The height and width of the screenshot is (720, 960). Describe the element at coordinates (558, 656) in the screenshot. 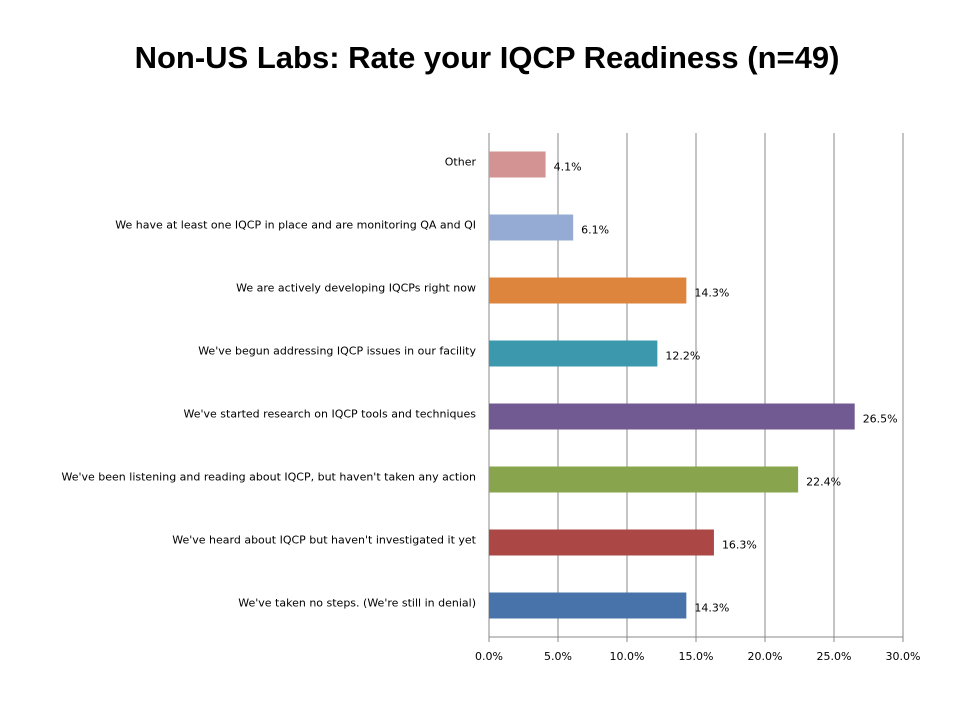

I see `x-tick-label: 5.0%` at that location.